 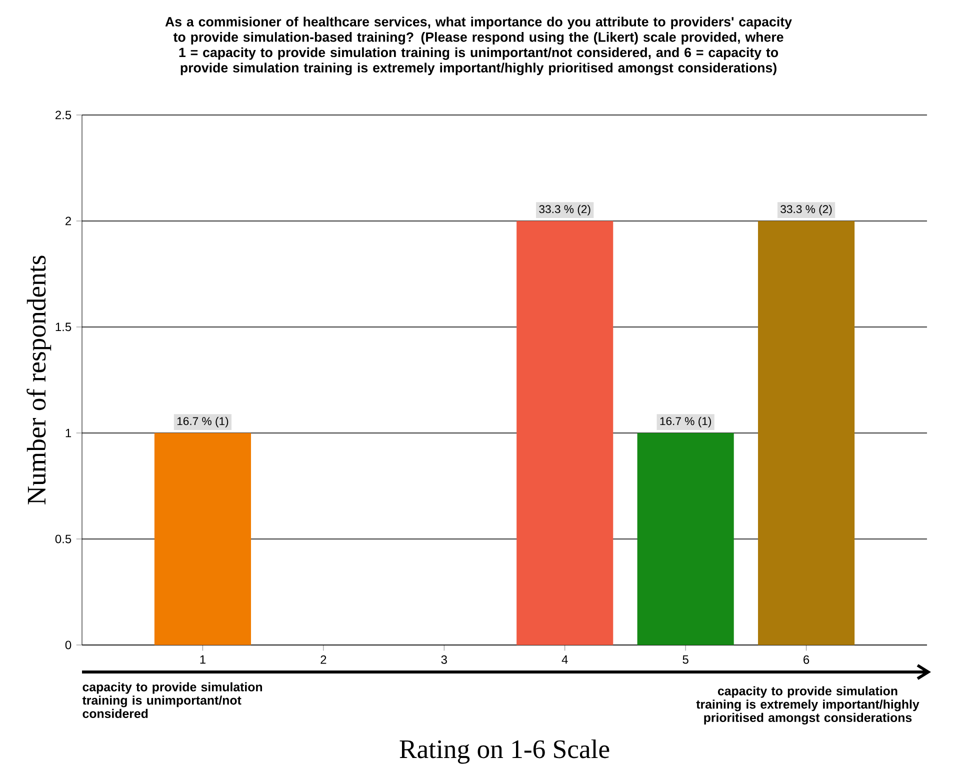 What do you see at coordinates (444, 659) in the screenshot?
I see `x-tick-label: 3` at bounding box center [444, 659].